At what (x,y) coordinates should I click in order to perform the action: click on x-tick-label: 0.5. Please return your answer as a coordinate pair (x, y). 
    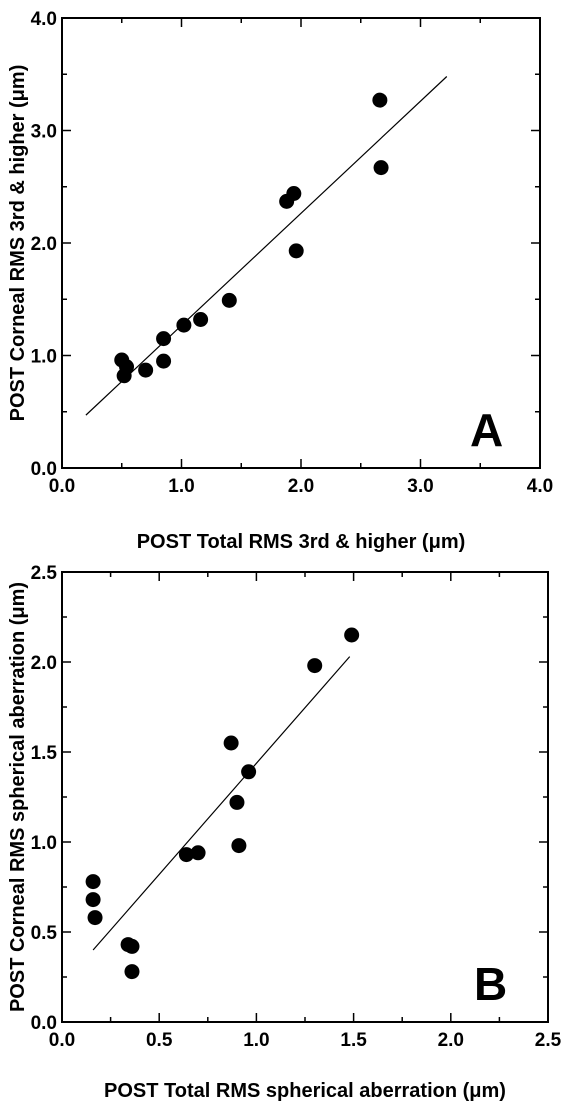
    Looking at the image, I should click on (159, 1040).